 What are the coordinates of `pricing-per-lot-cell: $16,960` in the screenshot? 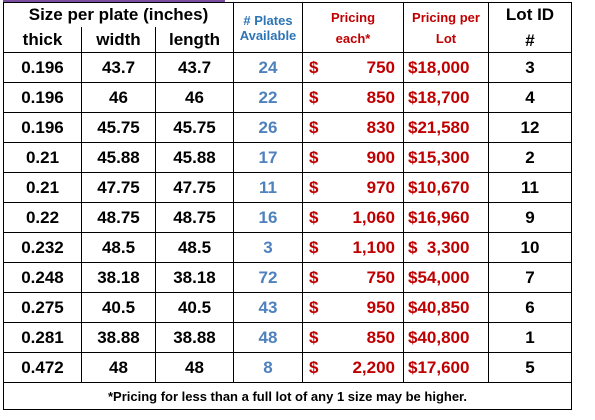 It's located at (446, 217).